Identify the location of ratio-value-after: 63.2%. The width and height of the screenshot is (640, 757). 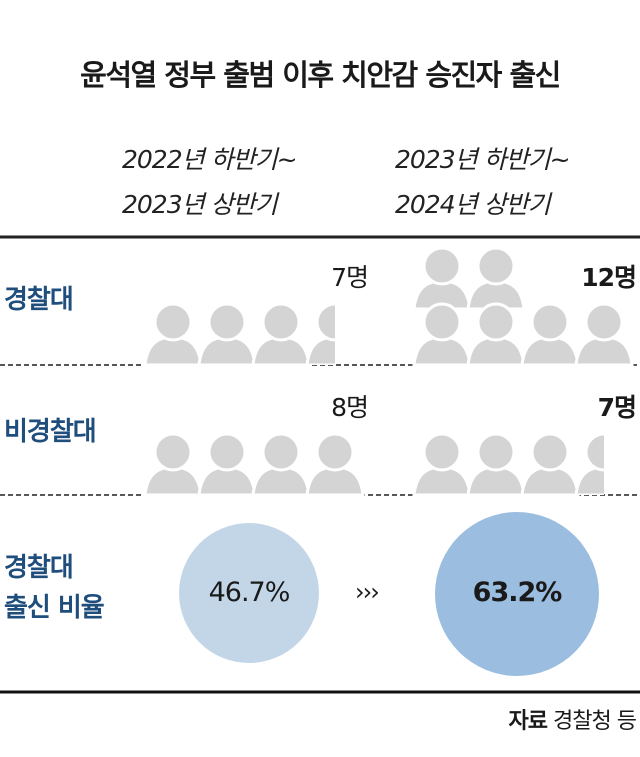
(517, 592).